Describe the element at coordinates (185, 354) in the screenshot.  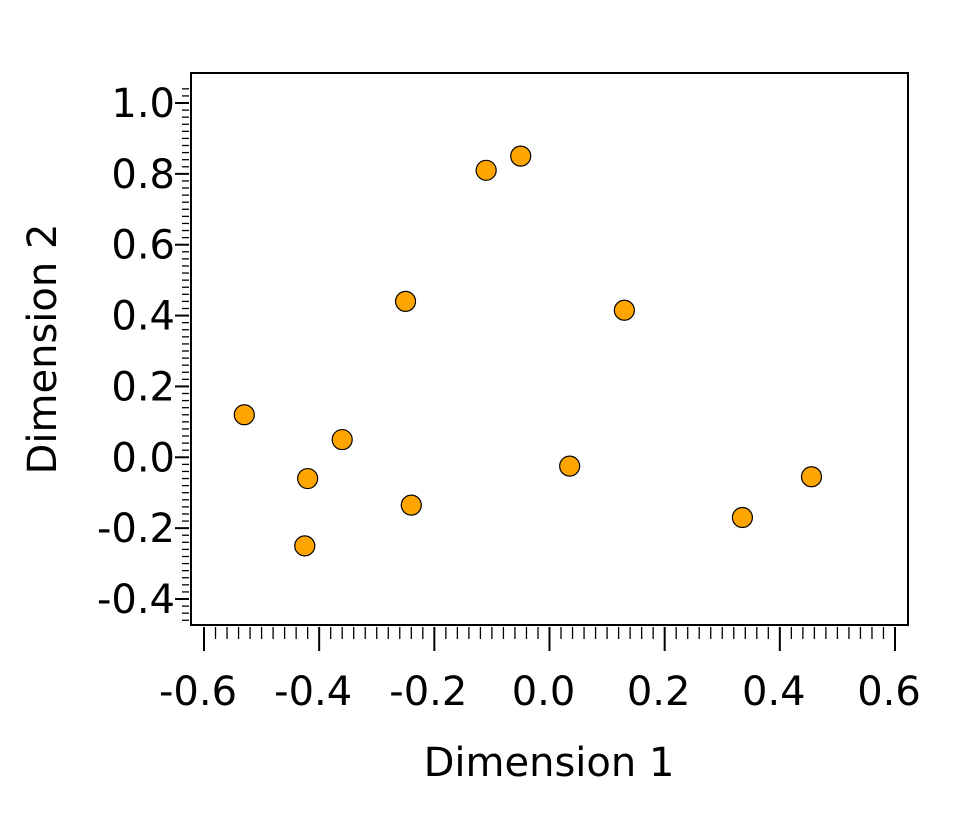
I see `y-minor-ticks` at that location.